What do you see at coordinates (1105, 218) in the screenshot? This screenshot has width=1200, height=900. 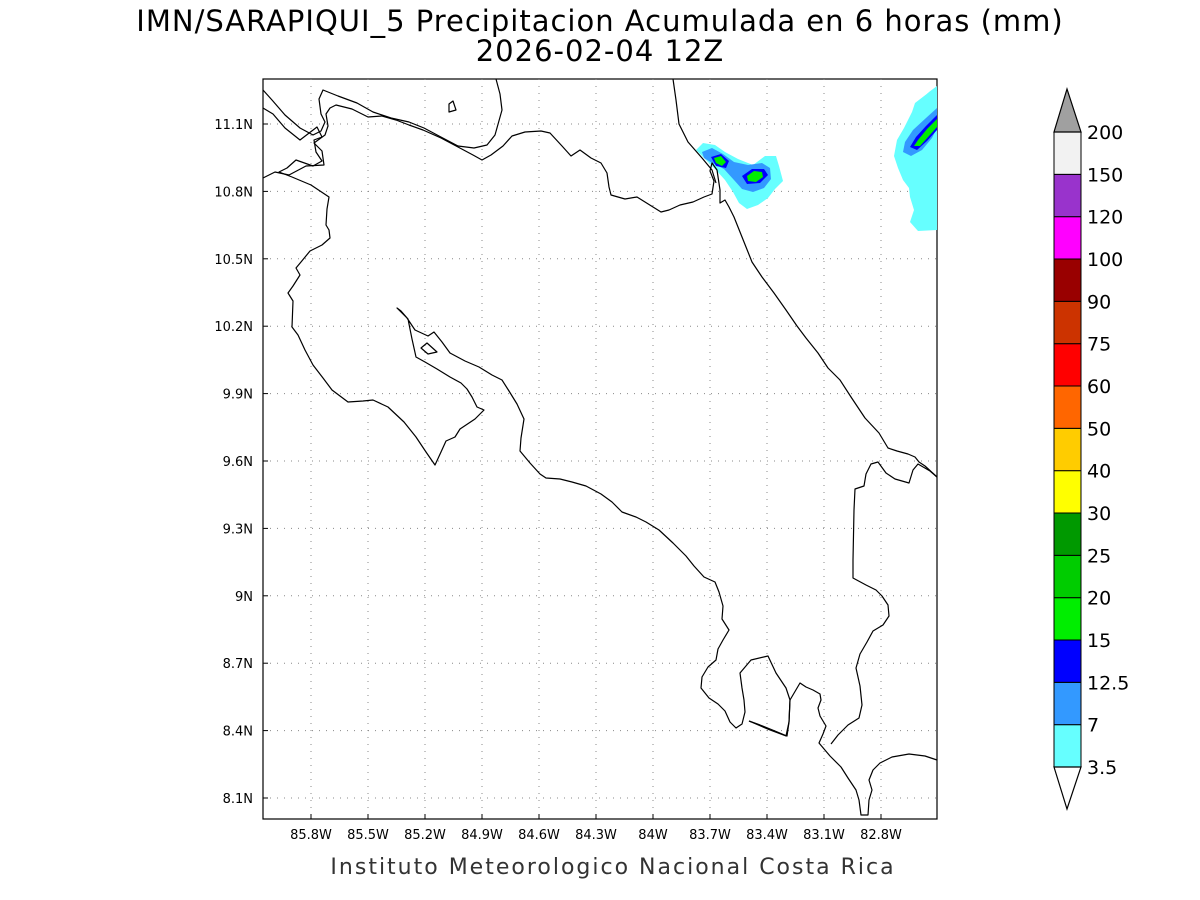 I see `colorbar-label: 120` at bounding box center [1105, 218].